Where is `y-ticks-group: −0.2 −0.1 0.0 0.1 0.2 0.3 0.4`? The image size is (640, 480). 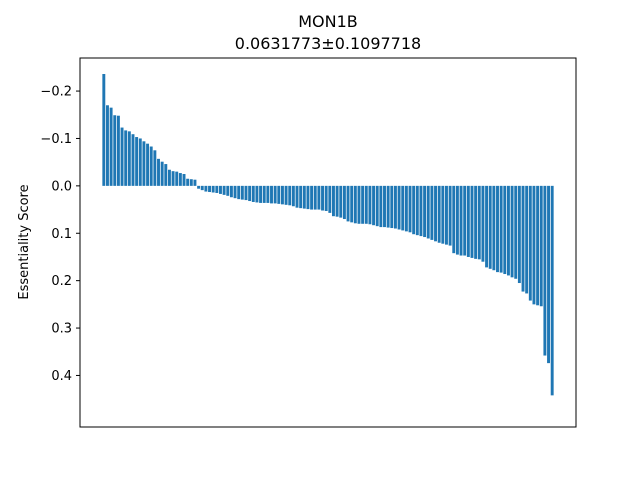 y-ticks-group: −0.2 −0.1 0.0 0.1 0.2 0.3 0.4 is located at coordinates (60, 234).